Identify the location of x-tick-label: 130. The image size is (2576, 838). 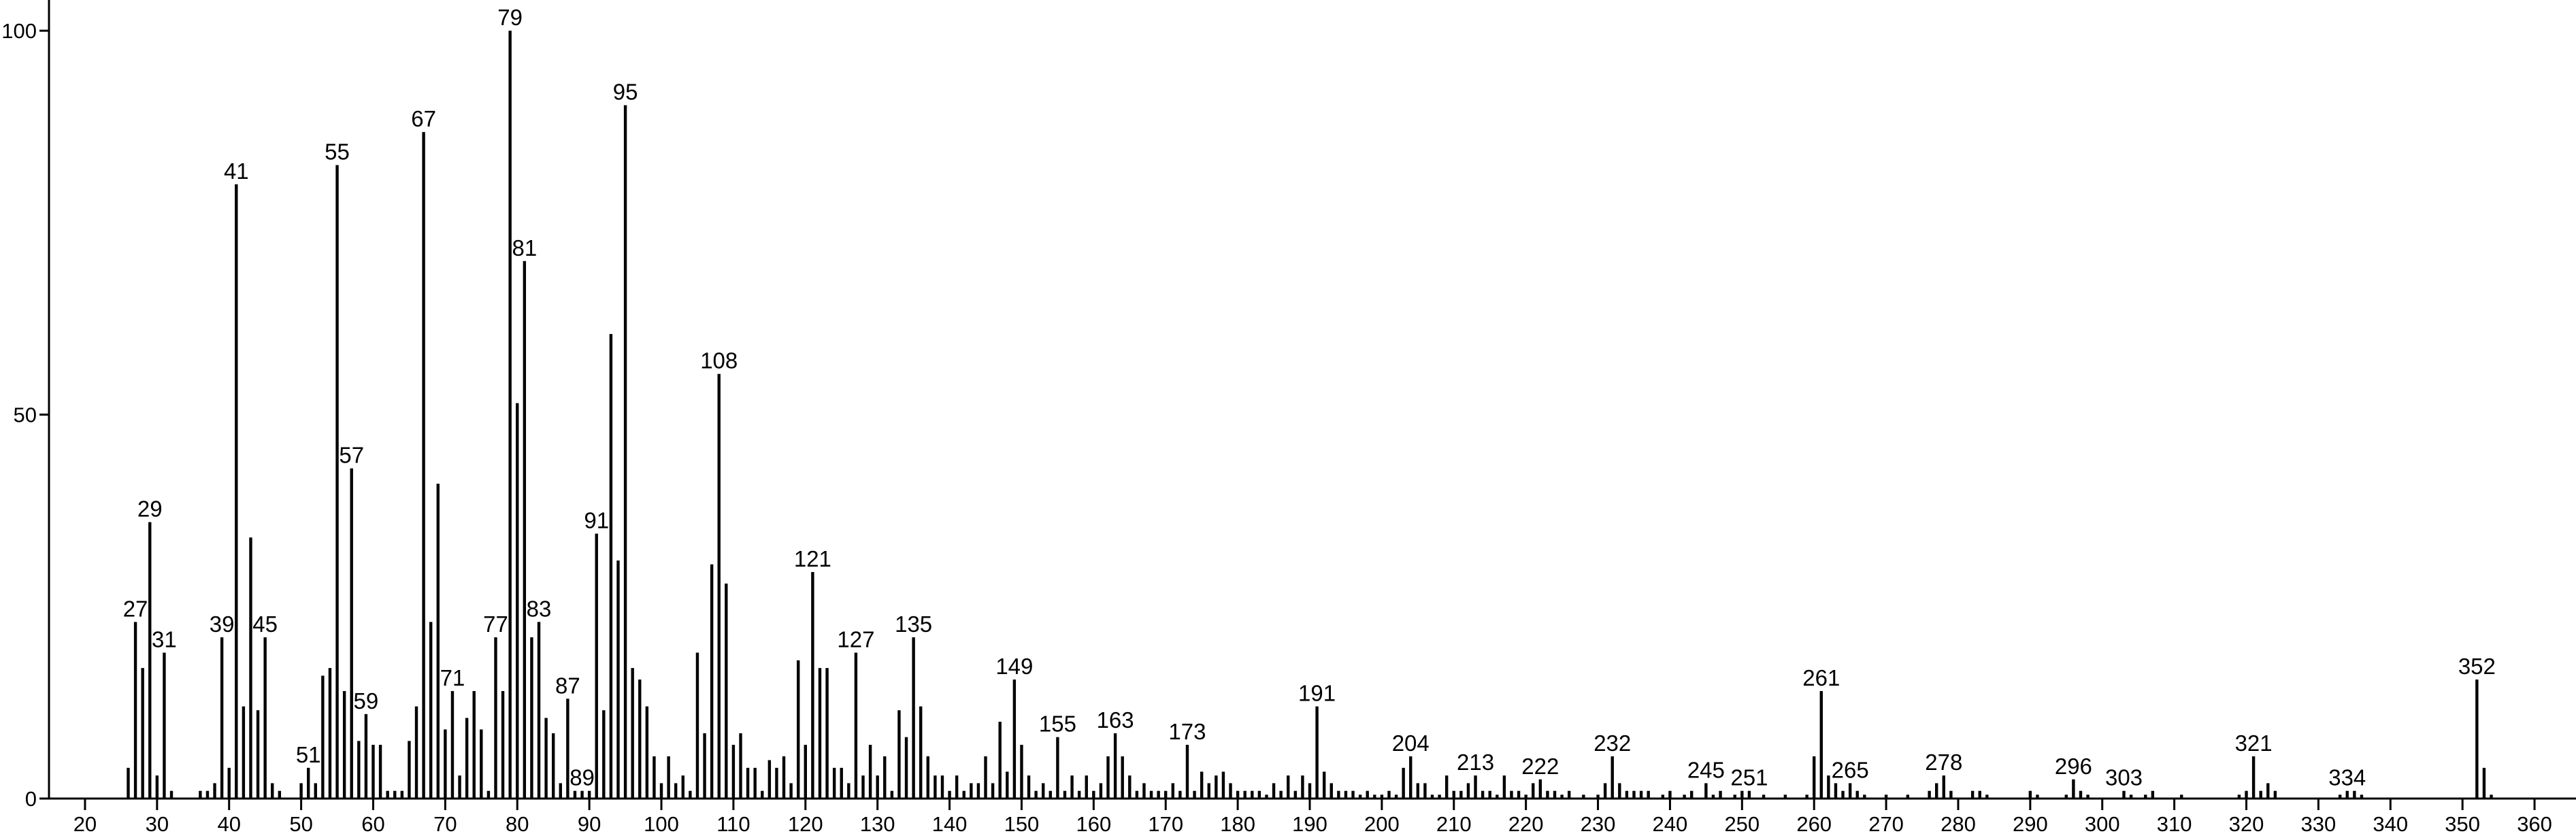
(878, 824).